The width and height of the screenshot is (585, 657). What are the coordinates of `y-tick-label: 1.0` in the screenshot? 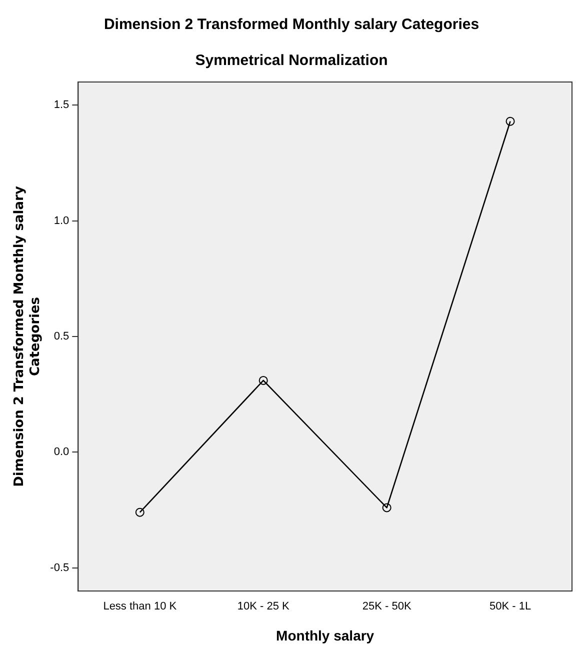 It's located at (62, 220).